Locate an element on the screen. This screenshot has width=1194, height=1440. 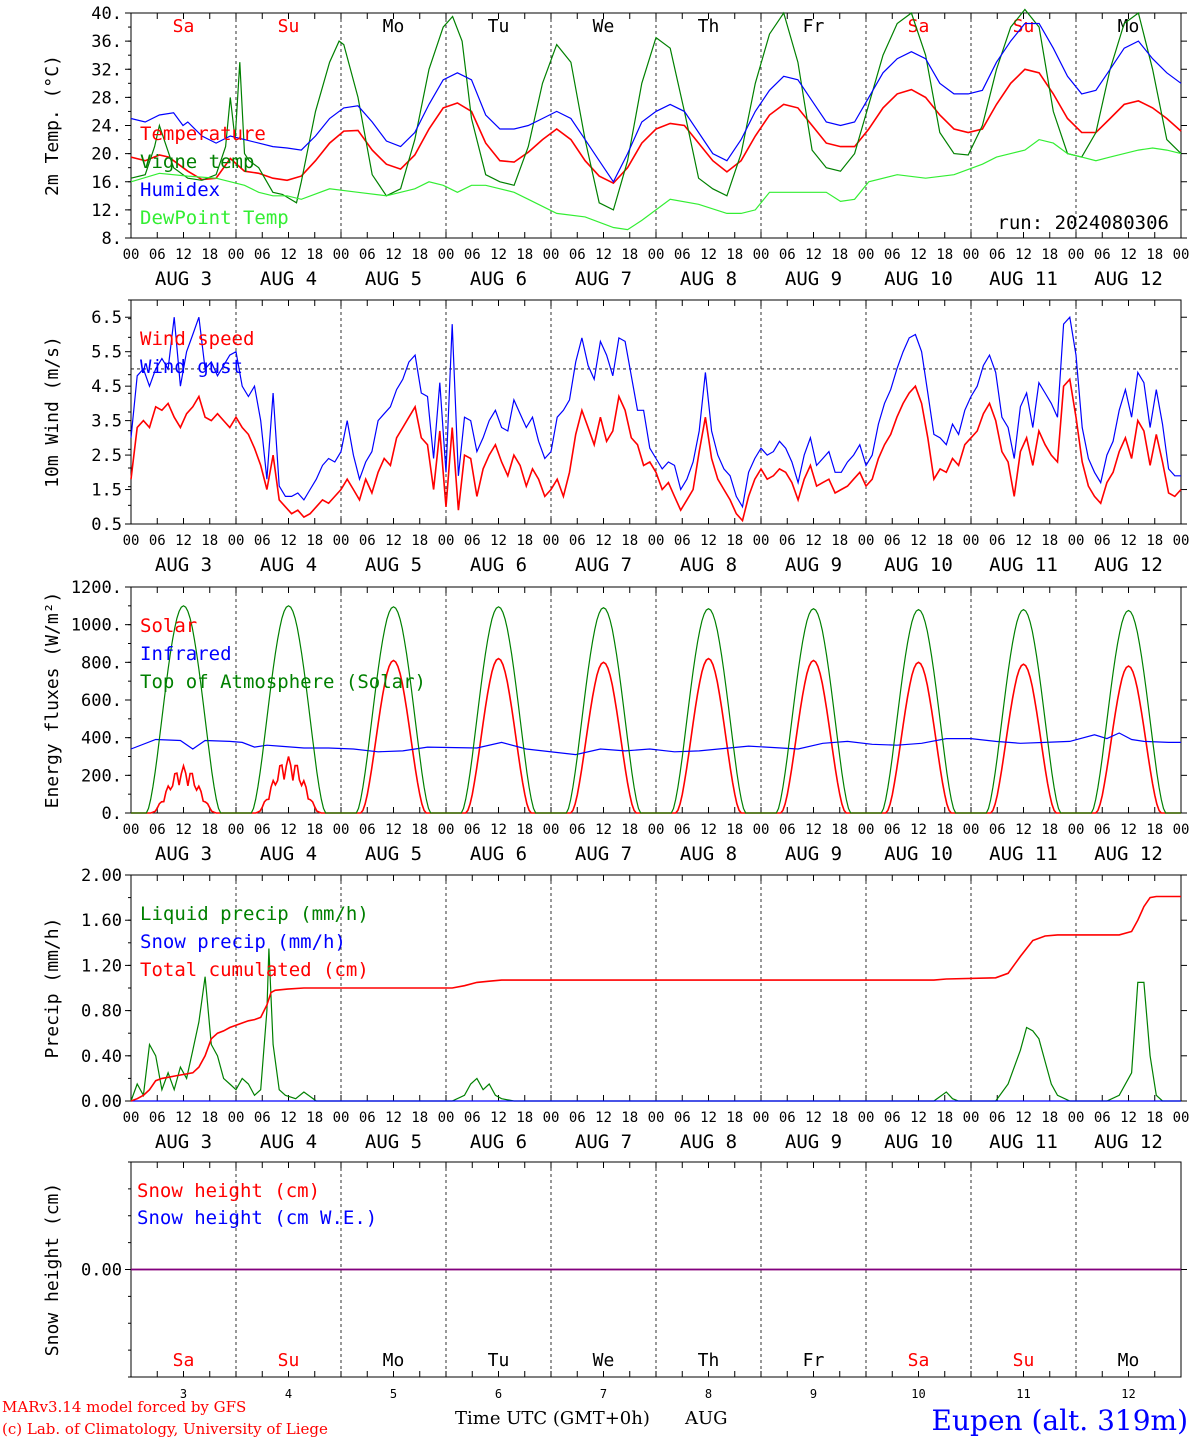
date-number: 12 is located at coordinates (1128, 1394).